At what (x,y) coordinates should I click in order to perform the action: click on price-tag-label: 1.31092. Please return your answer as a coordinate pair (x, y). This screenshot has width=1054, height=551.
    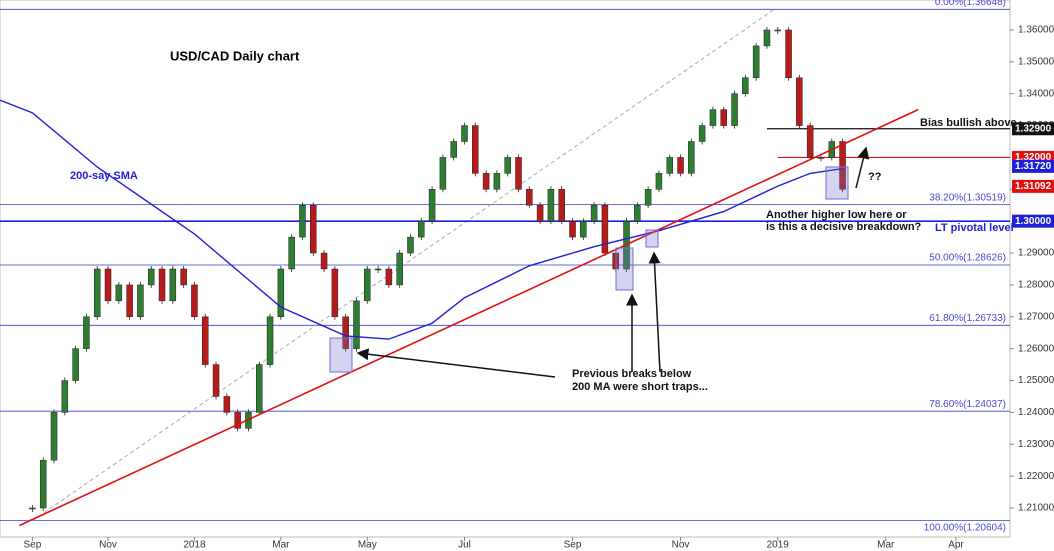
    Looking at the image, I should click on (1033, 186).